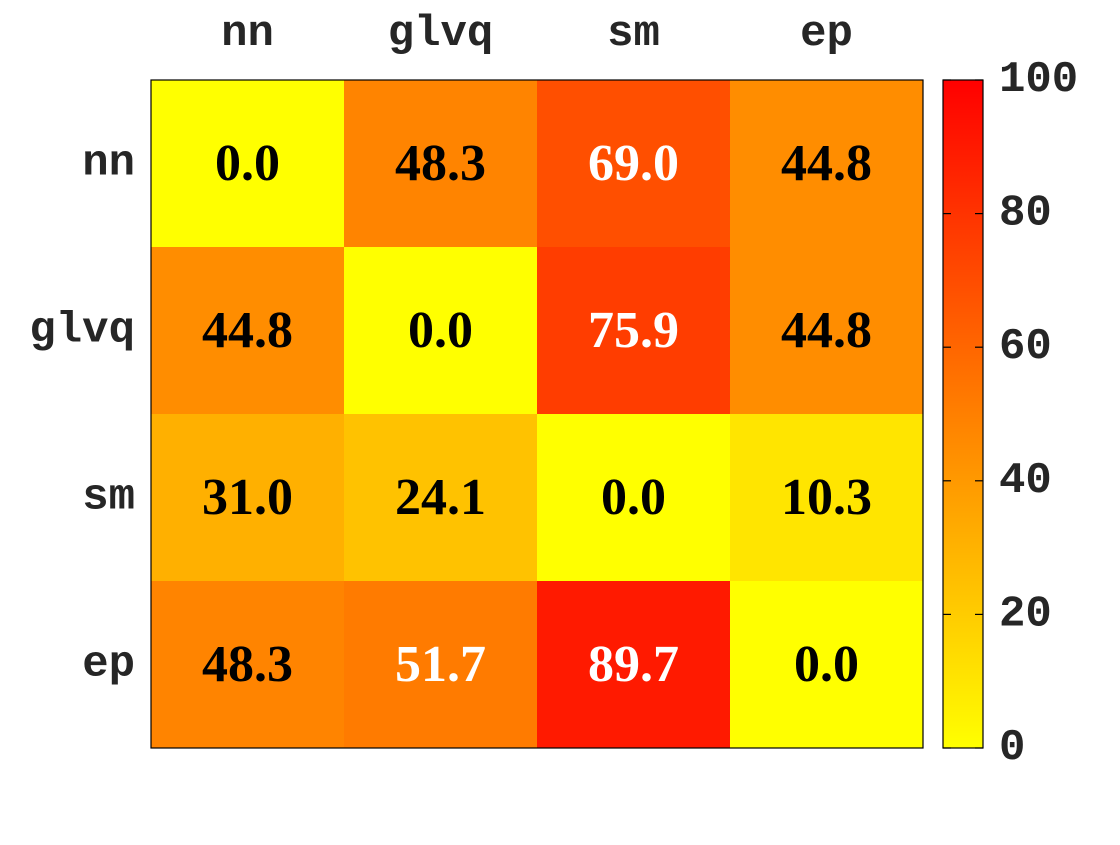 The image size is (1120, 845). What do you see at coordinates (1025, 214) in the screenshot?
I see `colorbar-tick-label: 80` at bounding box center [1025, 214].